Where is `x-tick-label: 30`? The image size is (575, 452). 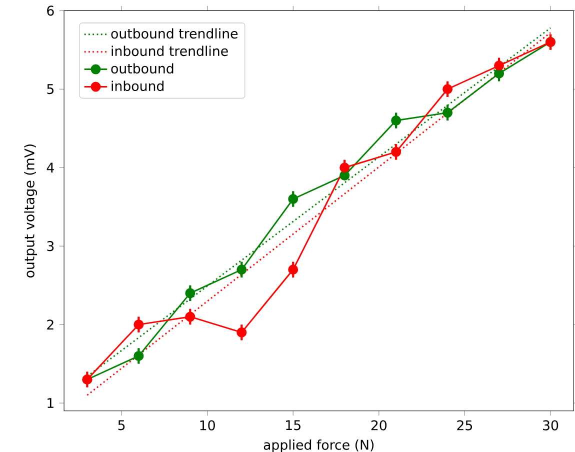
x-tick-label: 30 is located at coordinates (550, 425).